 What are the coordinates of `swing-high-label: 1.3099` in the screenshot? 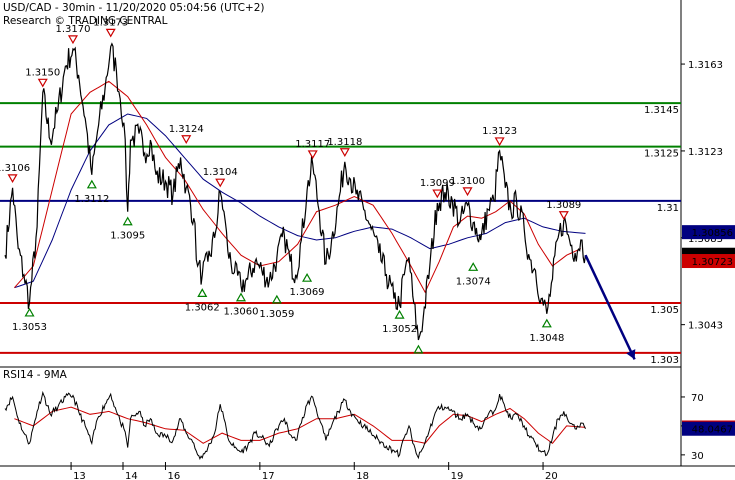 It's located at (437, 183).